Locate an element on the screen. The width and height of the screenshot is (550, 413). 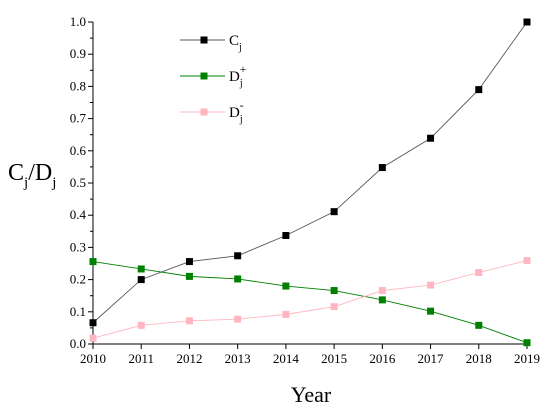
x-tick-label: 2018 is located at coordinates (479, 358).